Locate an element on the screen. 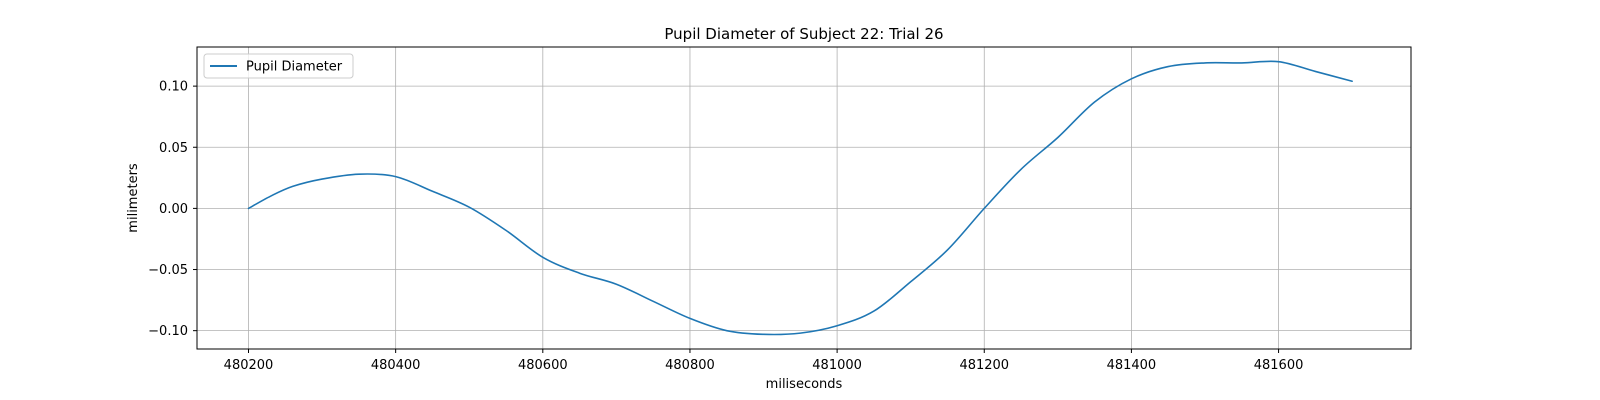 The width and height of the screenshot is (1600, 400). legend-box is located at coordinates (278, 66).